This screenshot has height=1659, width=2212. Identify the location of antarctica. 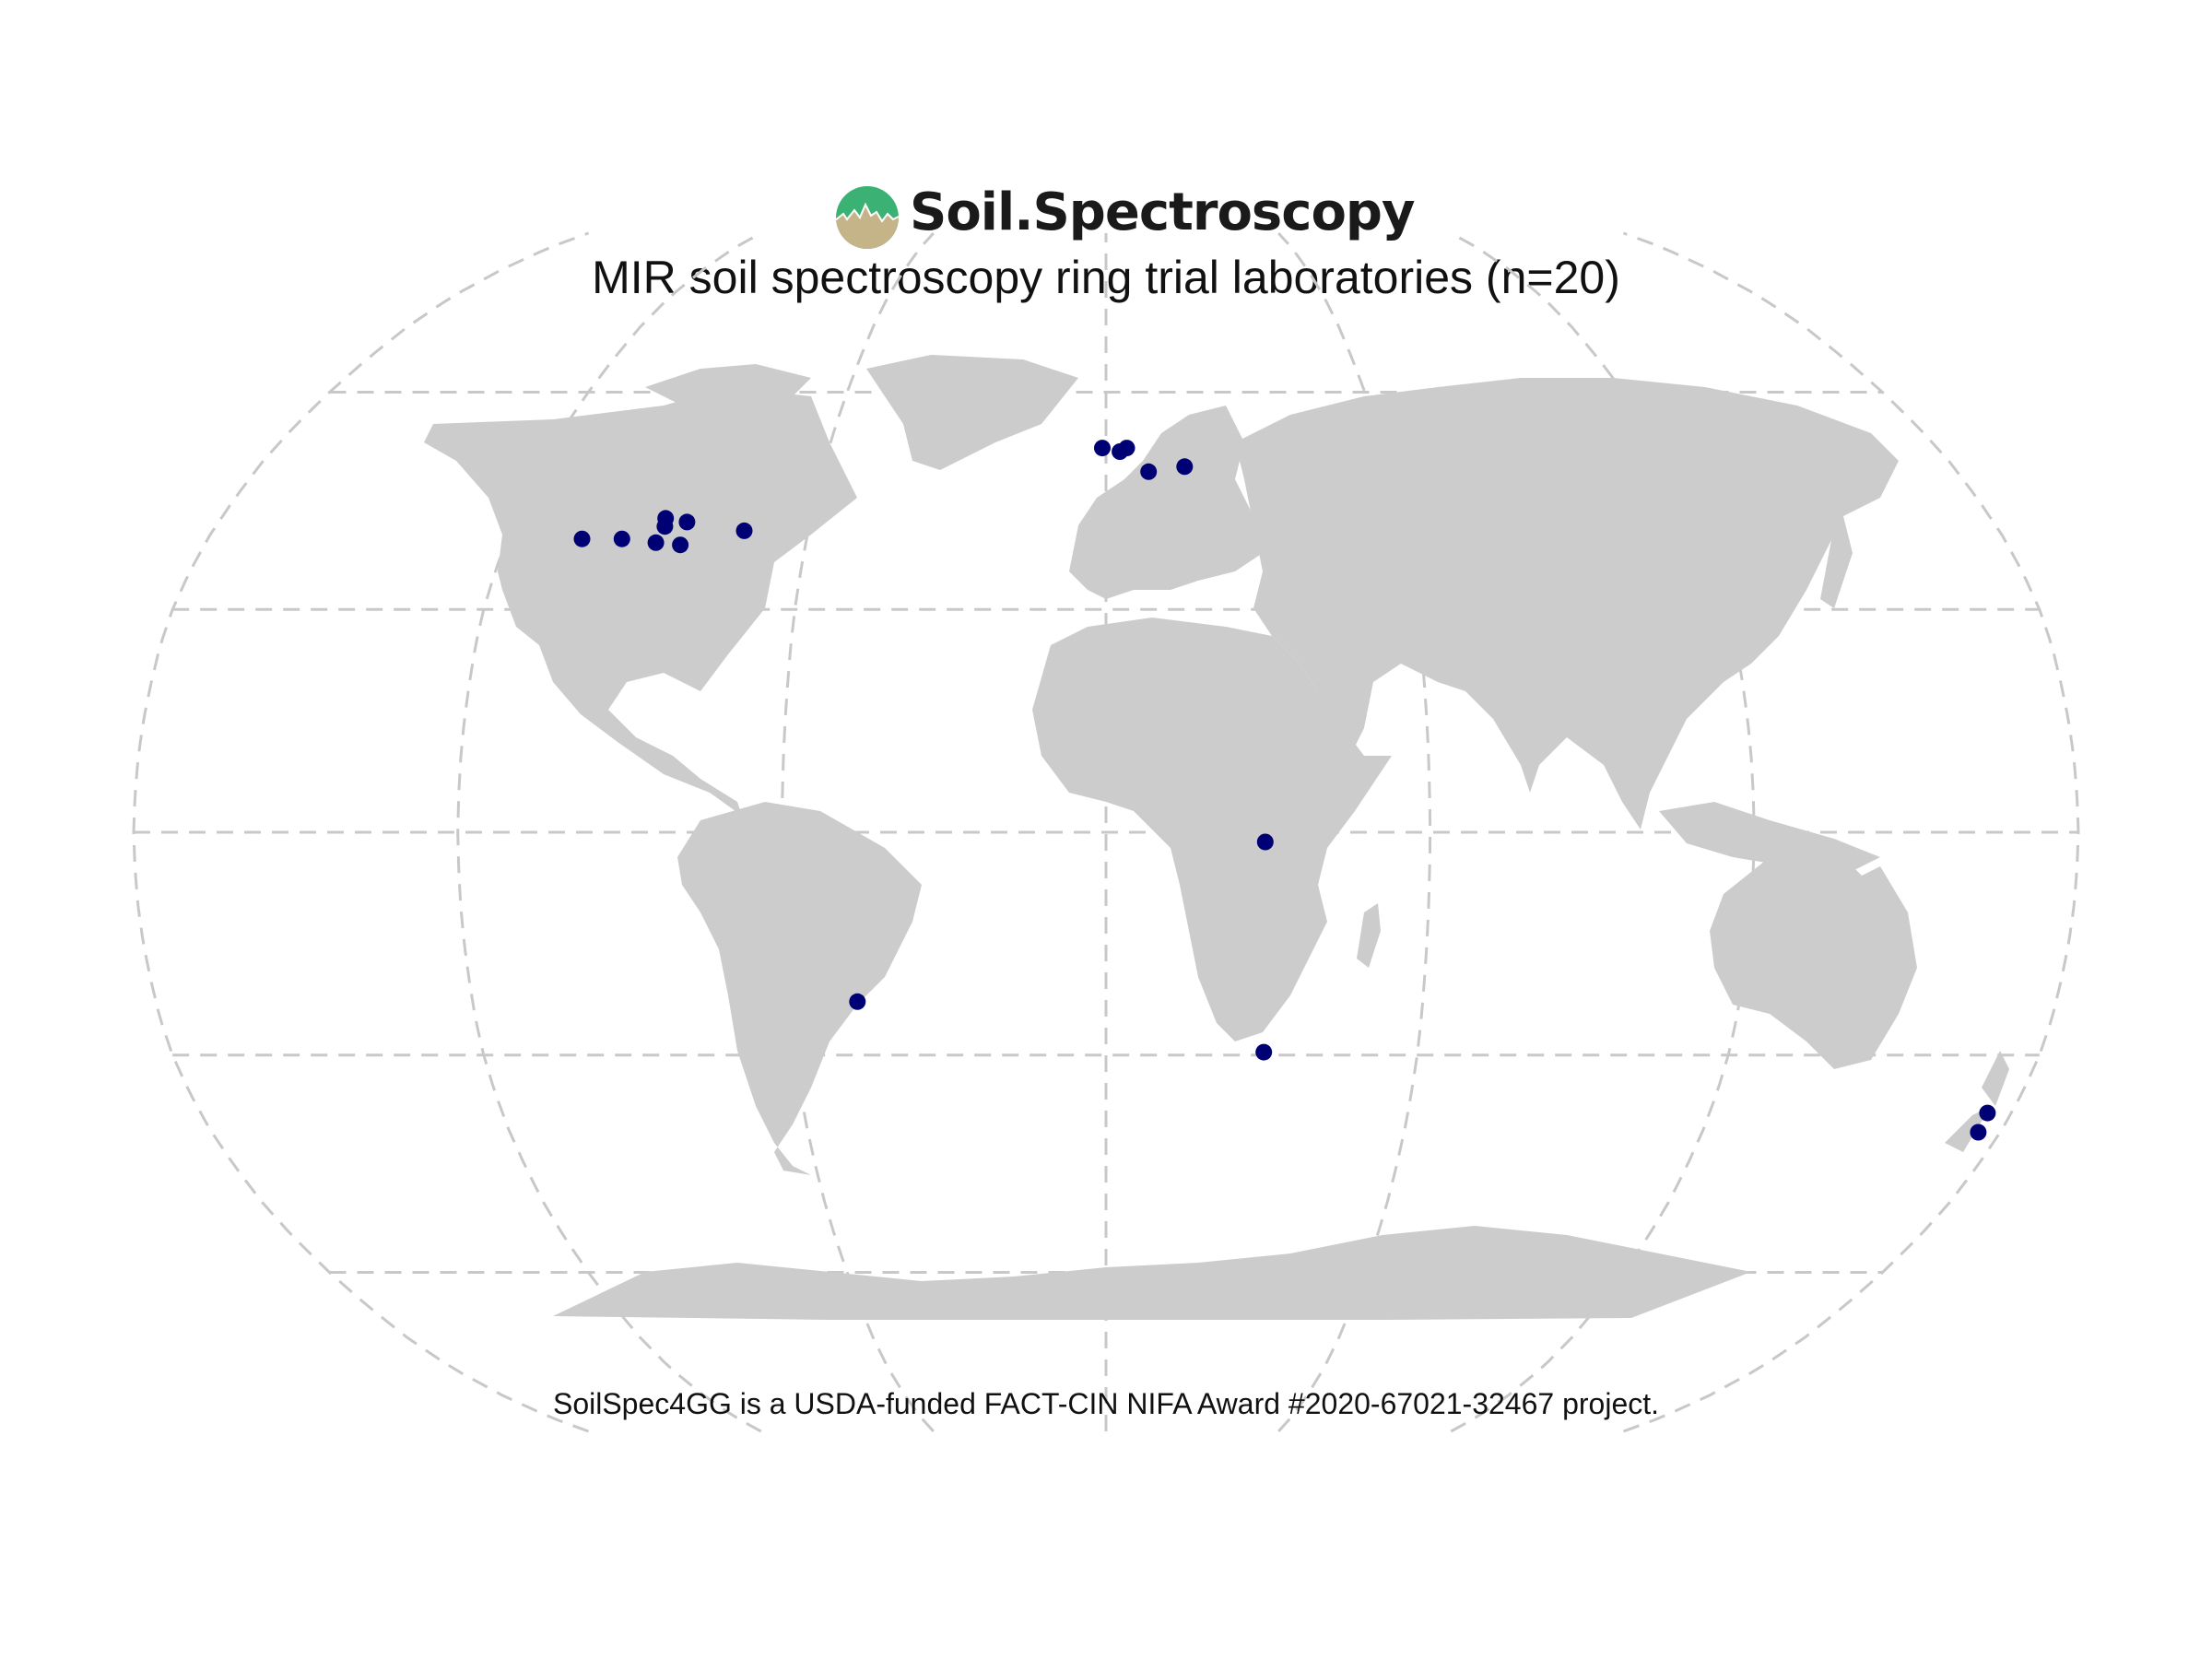
(1152, 1273).